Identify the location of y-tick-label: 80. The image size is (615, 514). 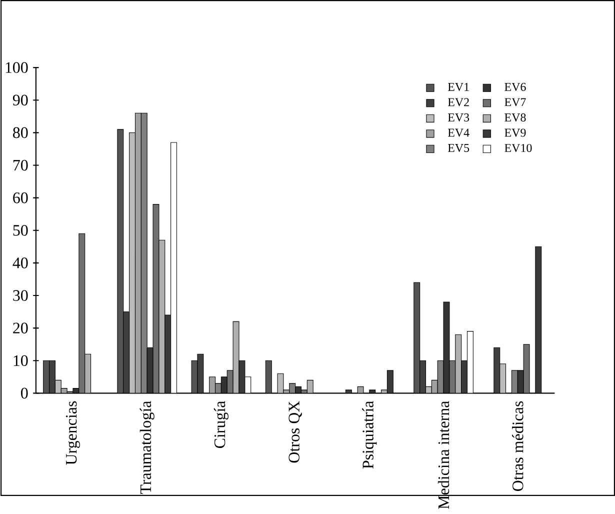
(20, 132).